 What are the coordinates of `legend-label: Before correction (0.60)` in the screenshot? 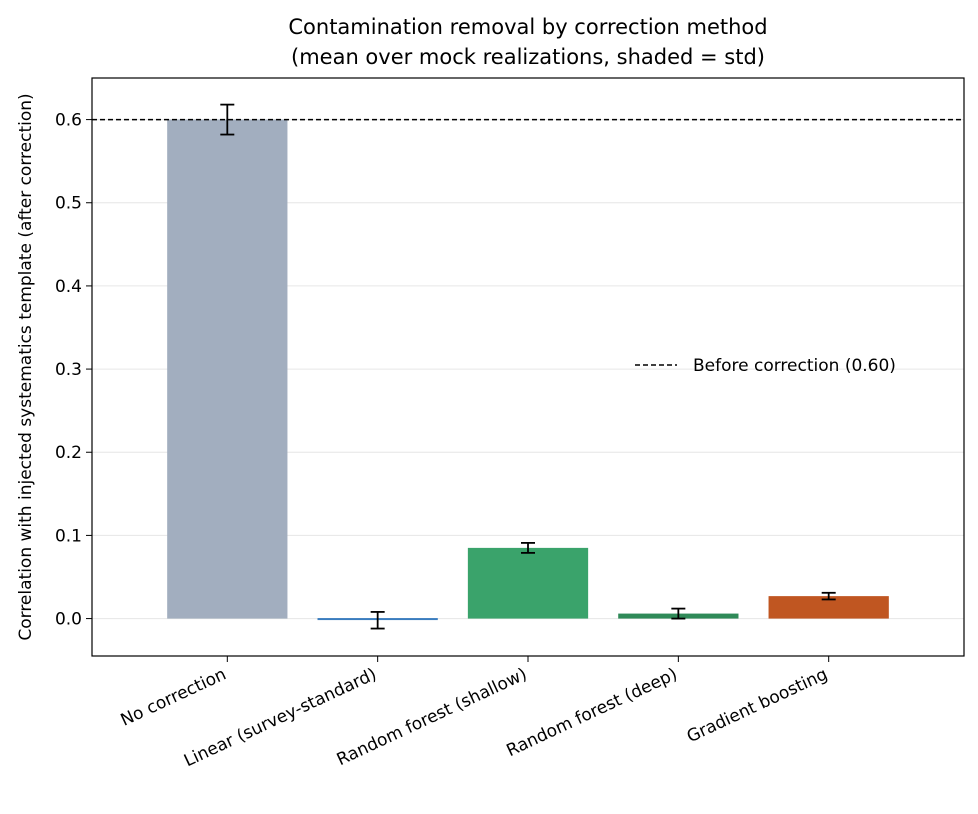 It's located at (794, 366).